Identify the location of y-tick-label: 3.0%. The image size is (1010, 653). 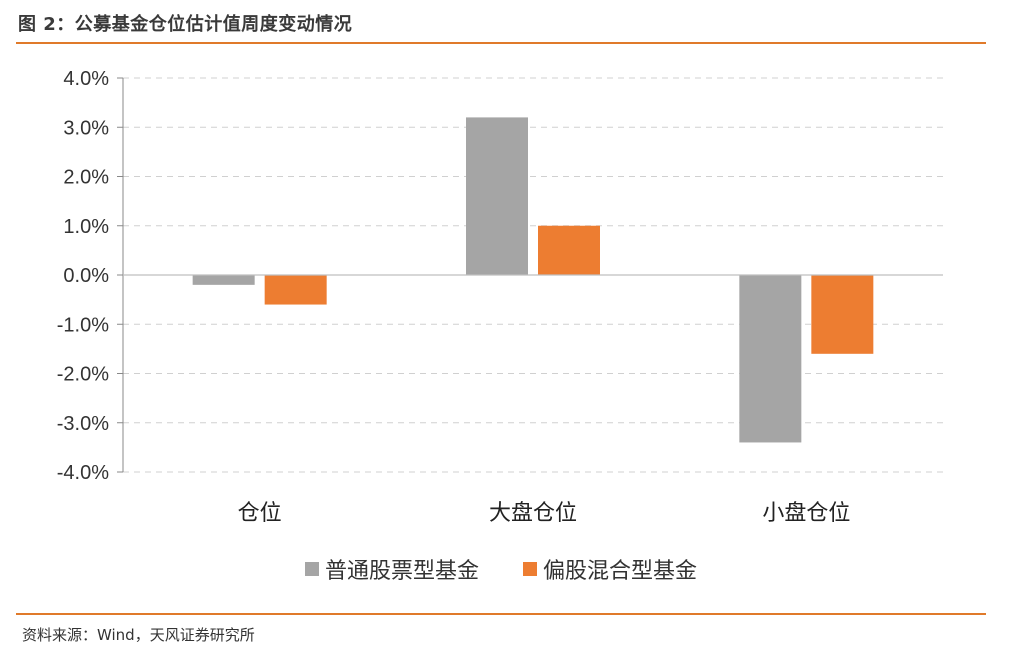
(86, 128).